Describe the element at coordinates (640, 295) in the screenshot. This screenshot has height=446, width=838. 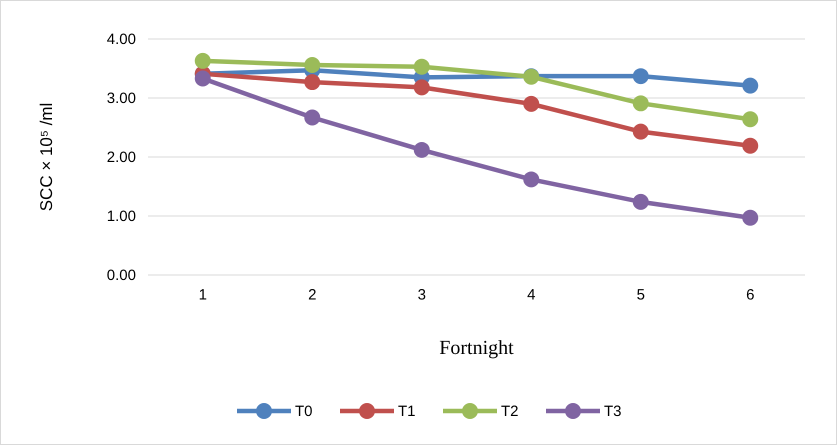
I see `x-tick-label: 5` at that location.